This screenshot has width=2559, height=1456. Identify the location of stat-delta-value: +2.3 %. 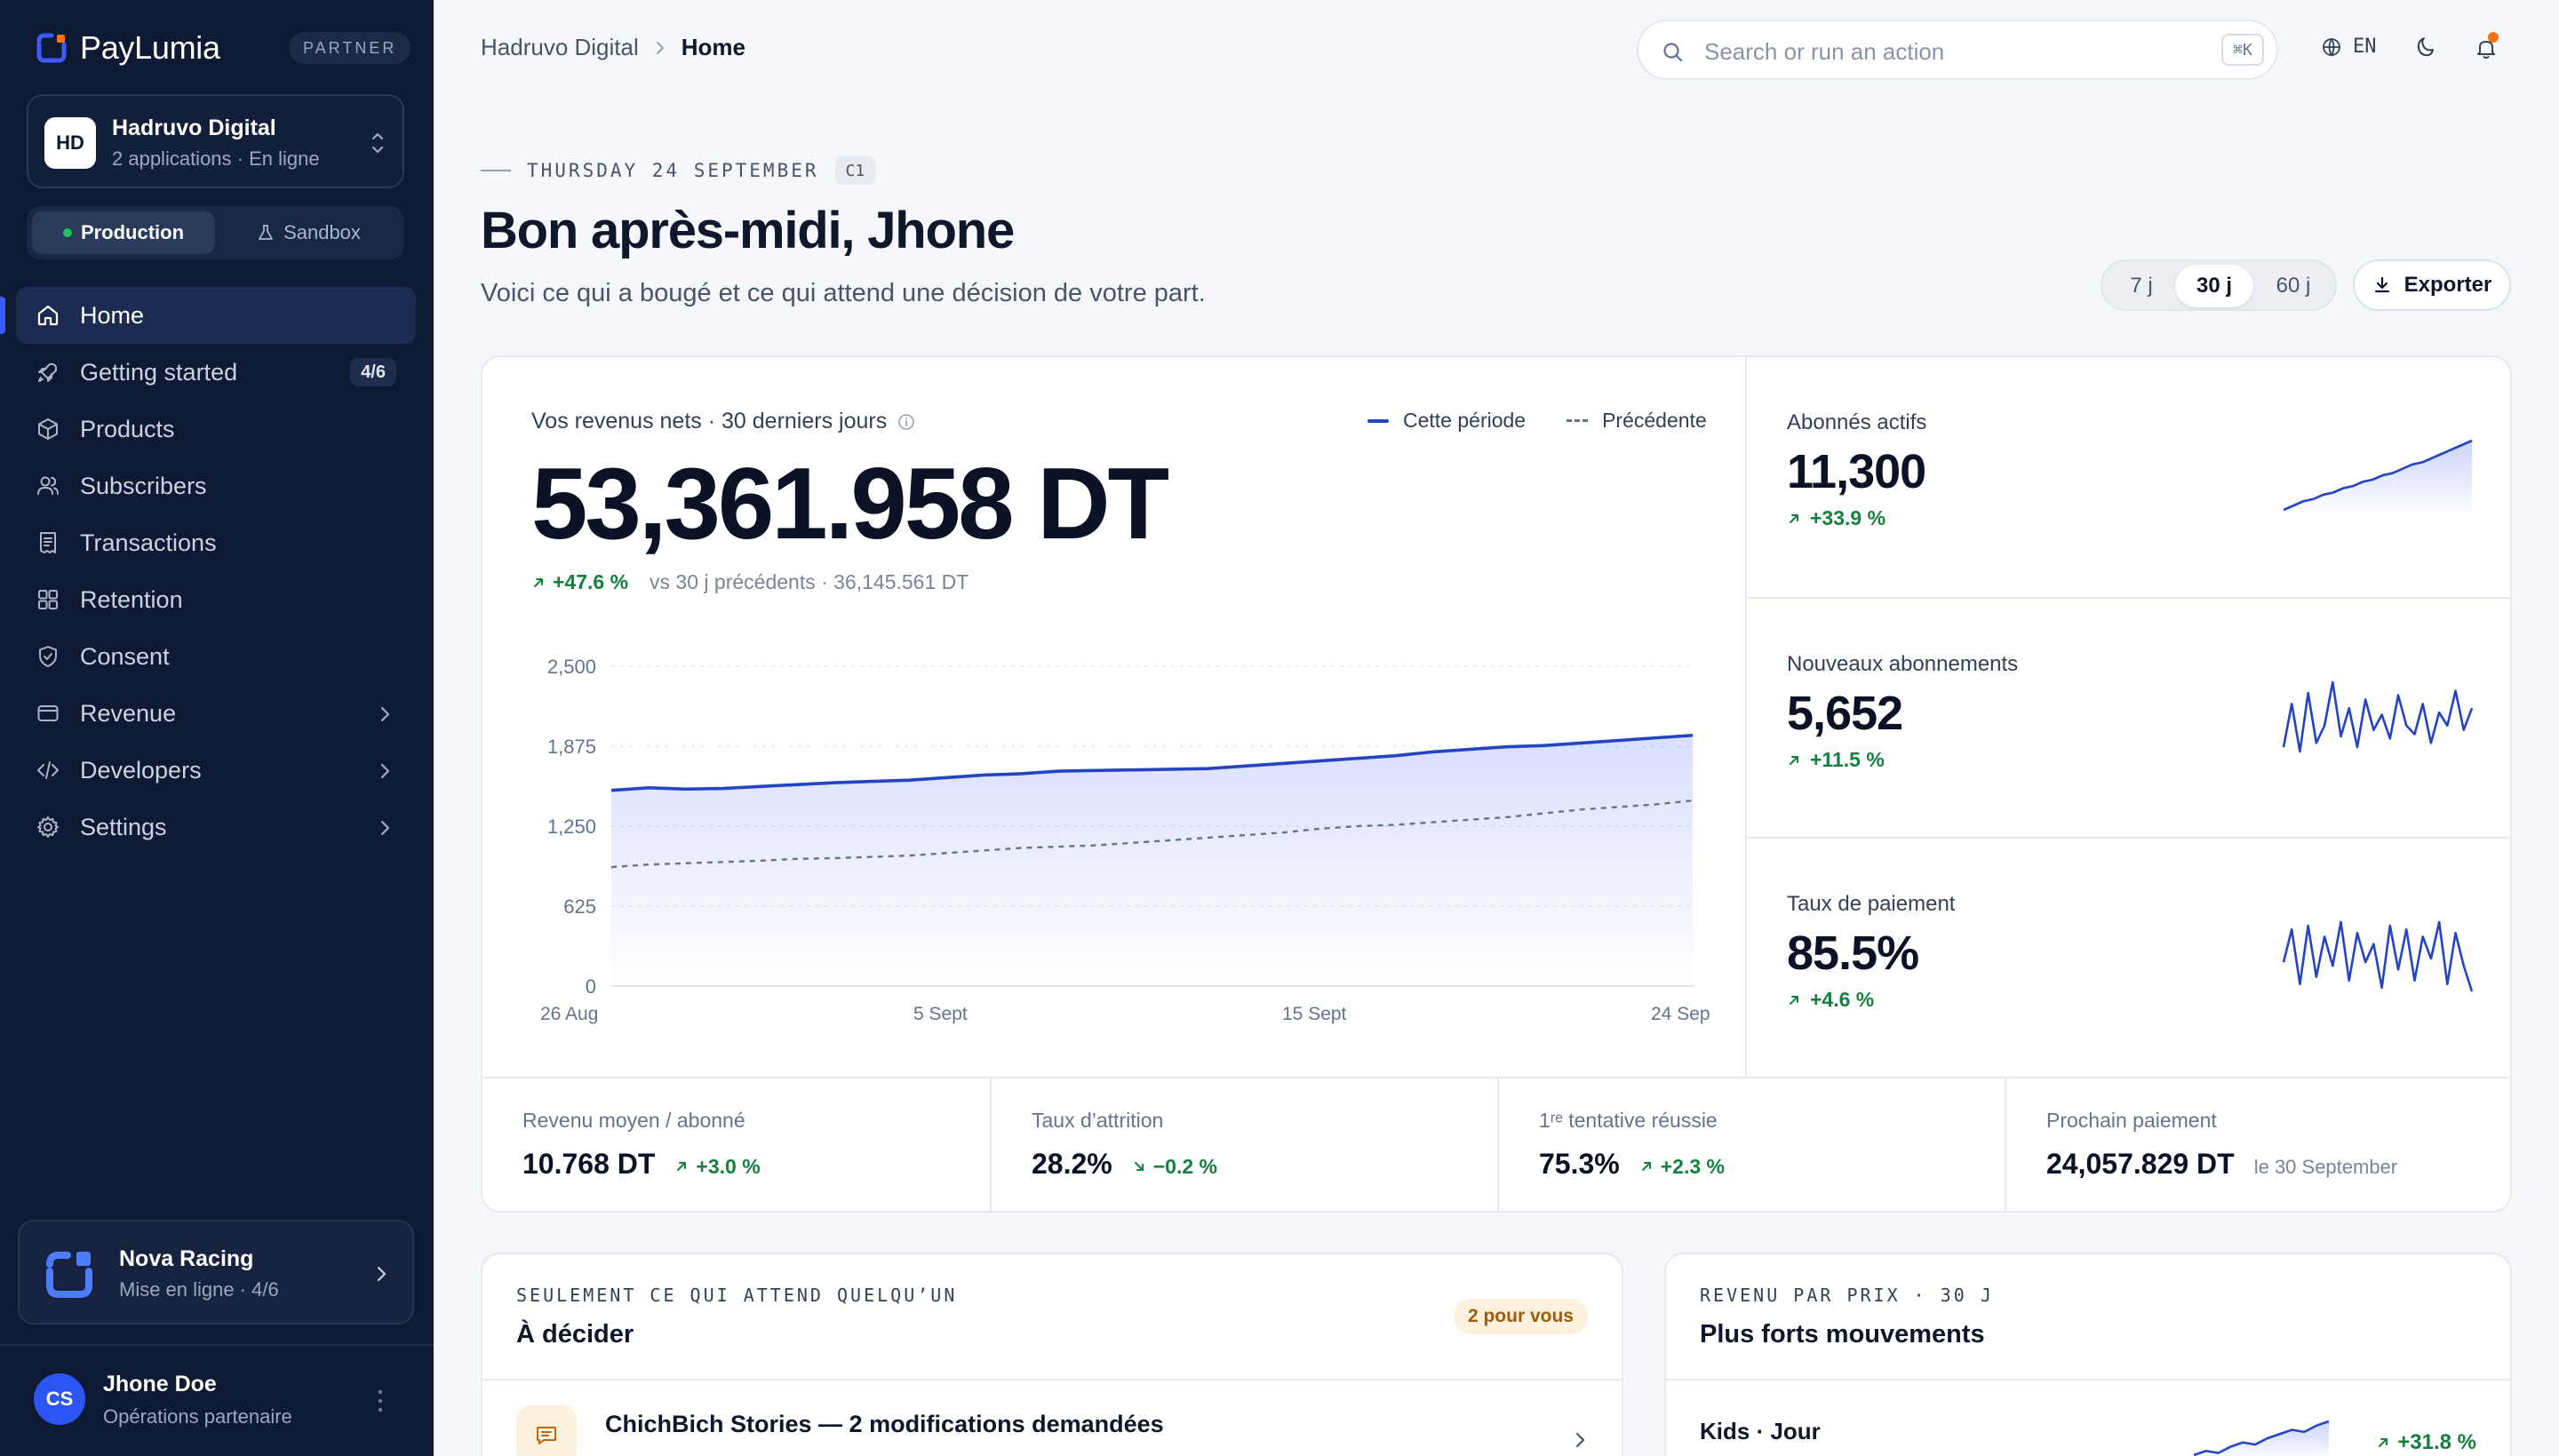
(1692, 1166).